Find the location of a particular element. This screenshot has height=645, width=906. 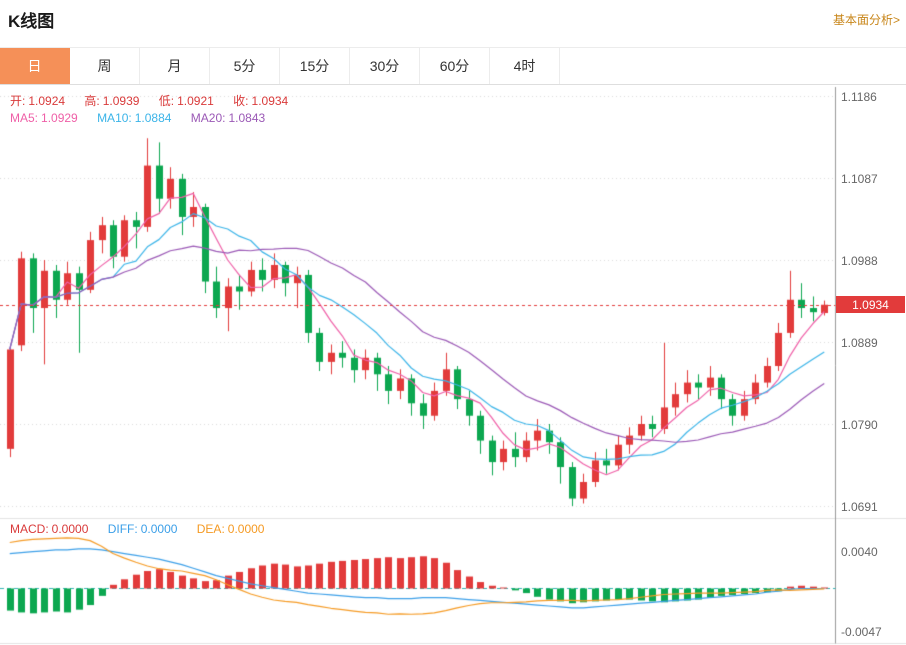

open-label: 开: is located at coordinates (18, 101).